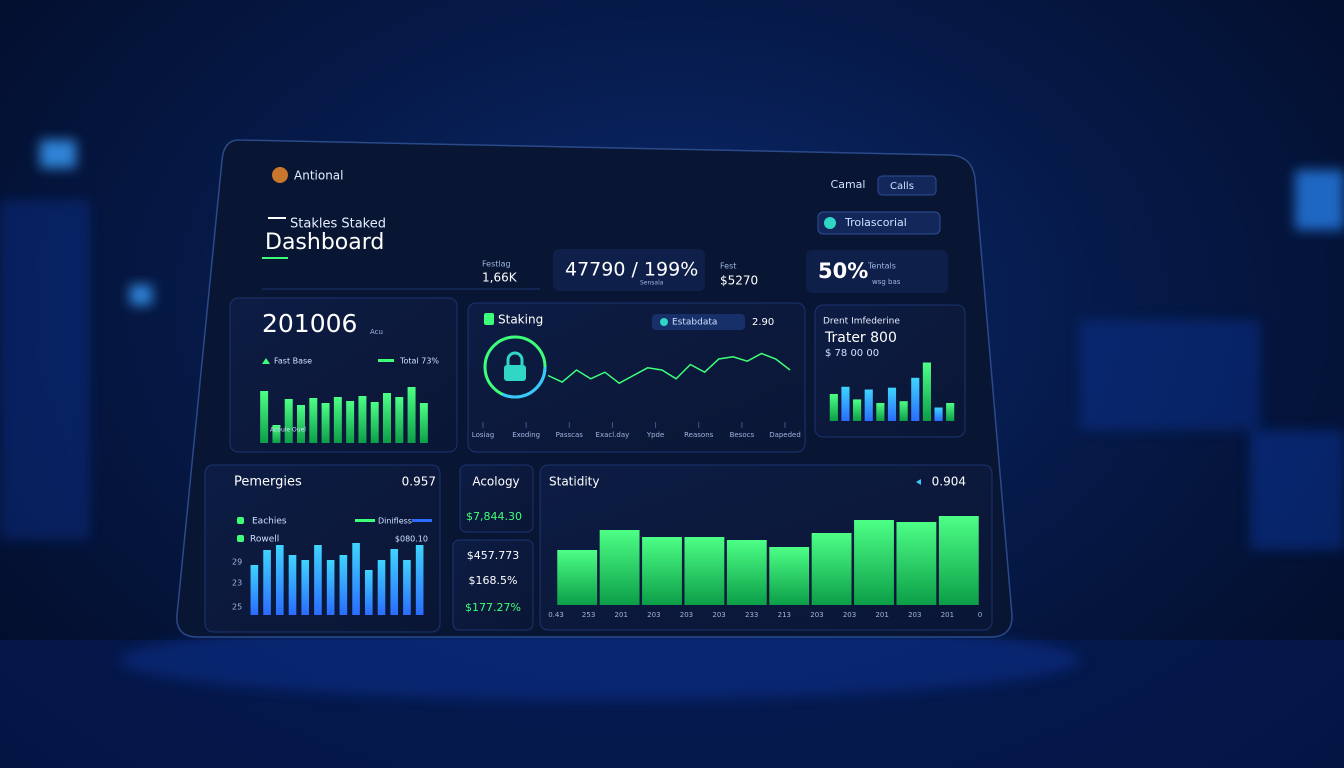  What do you see at coordinates (493, 607) in the screenshot?
I see `list-value: $177.27%` at bounding box center [493, 607].